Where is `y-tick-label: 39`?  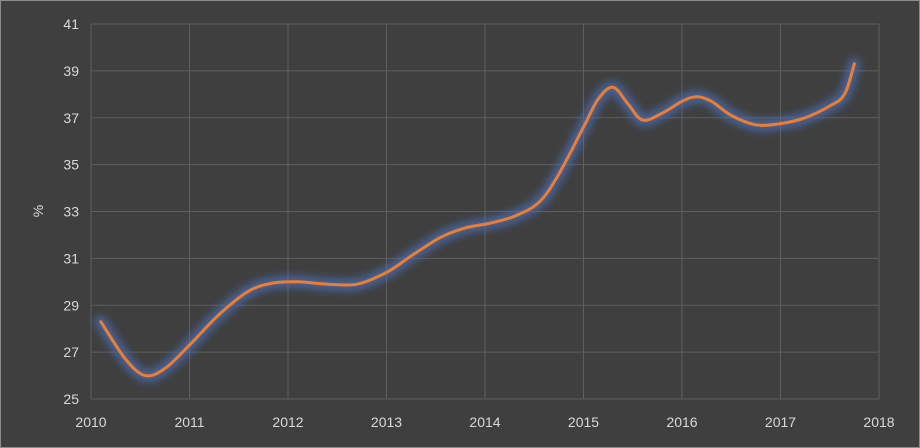
y-tick-label: 39 is located at coordinates (71, 71).